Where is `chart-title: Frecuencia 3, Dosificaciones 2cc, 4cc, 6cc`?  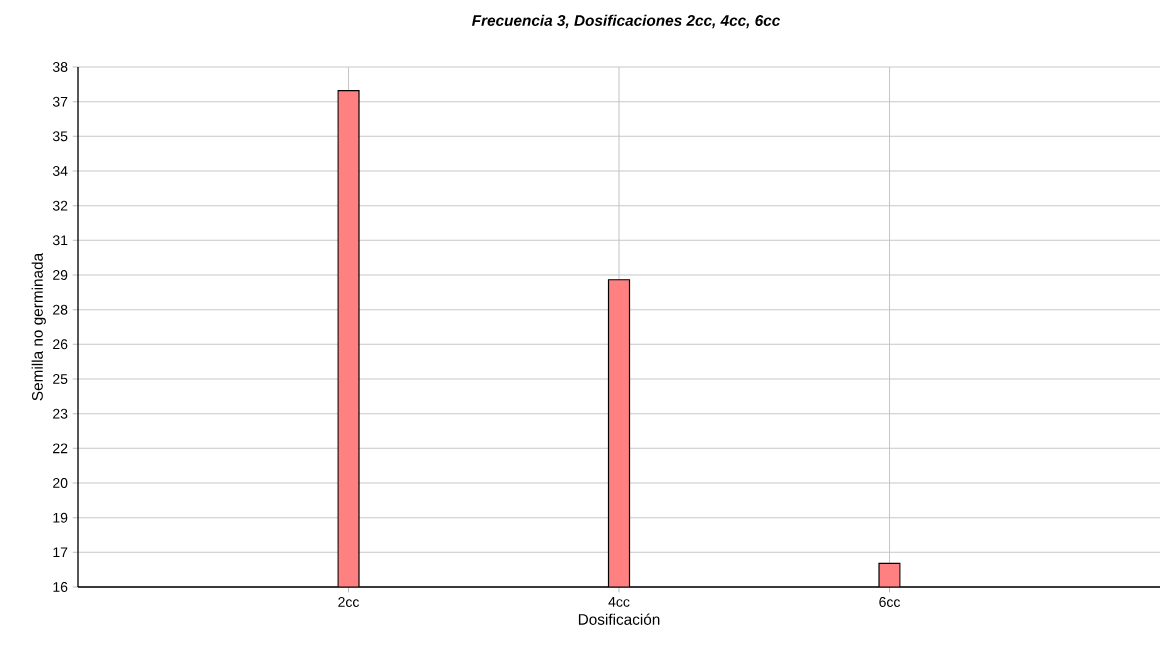
chart-title: Frecuencia 3, Dosificaciones 2cc, 4cc, 6cc is located at coordinates (626, 21).